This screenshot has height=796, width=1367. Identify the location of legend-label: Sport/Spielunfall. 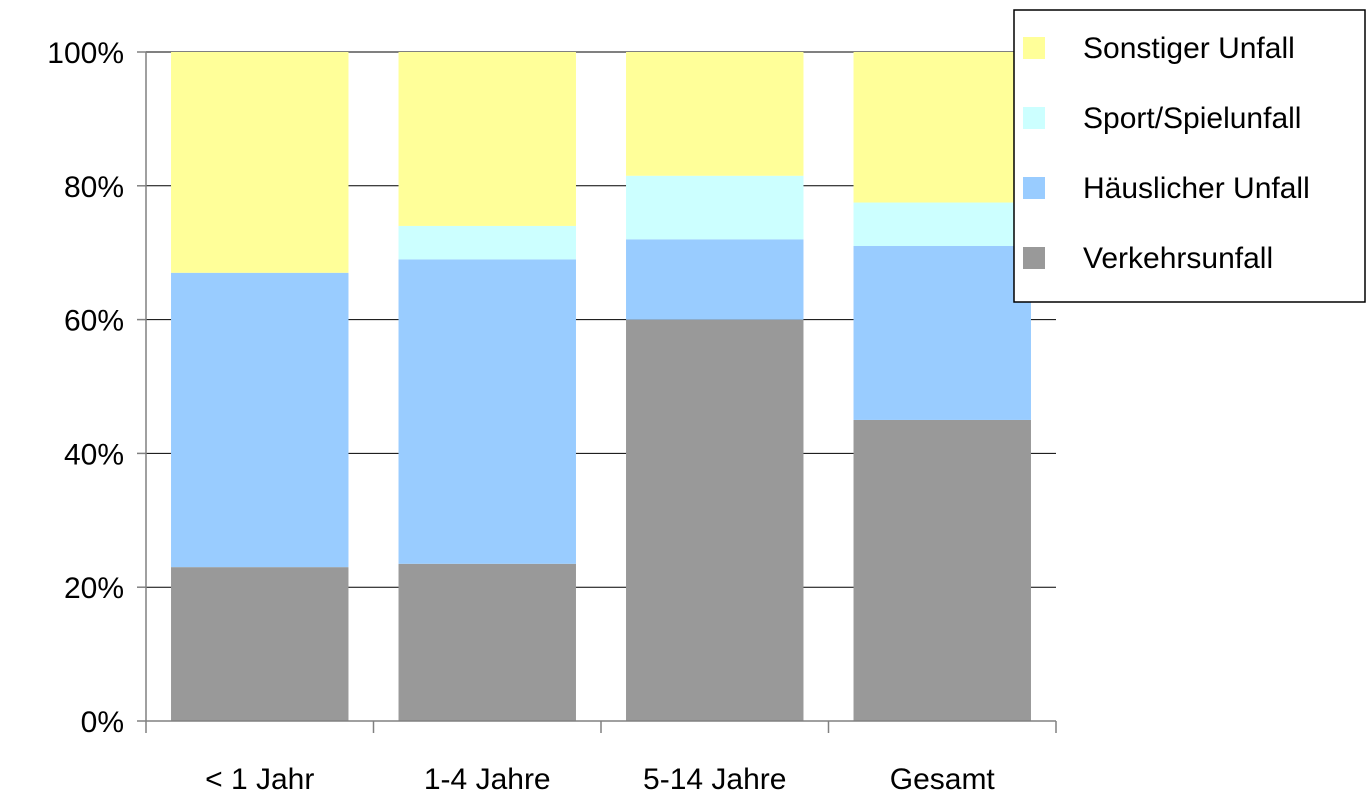
(1192, 118).